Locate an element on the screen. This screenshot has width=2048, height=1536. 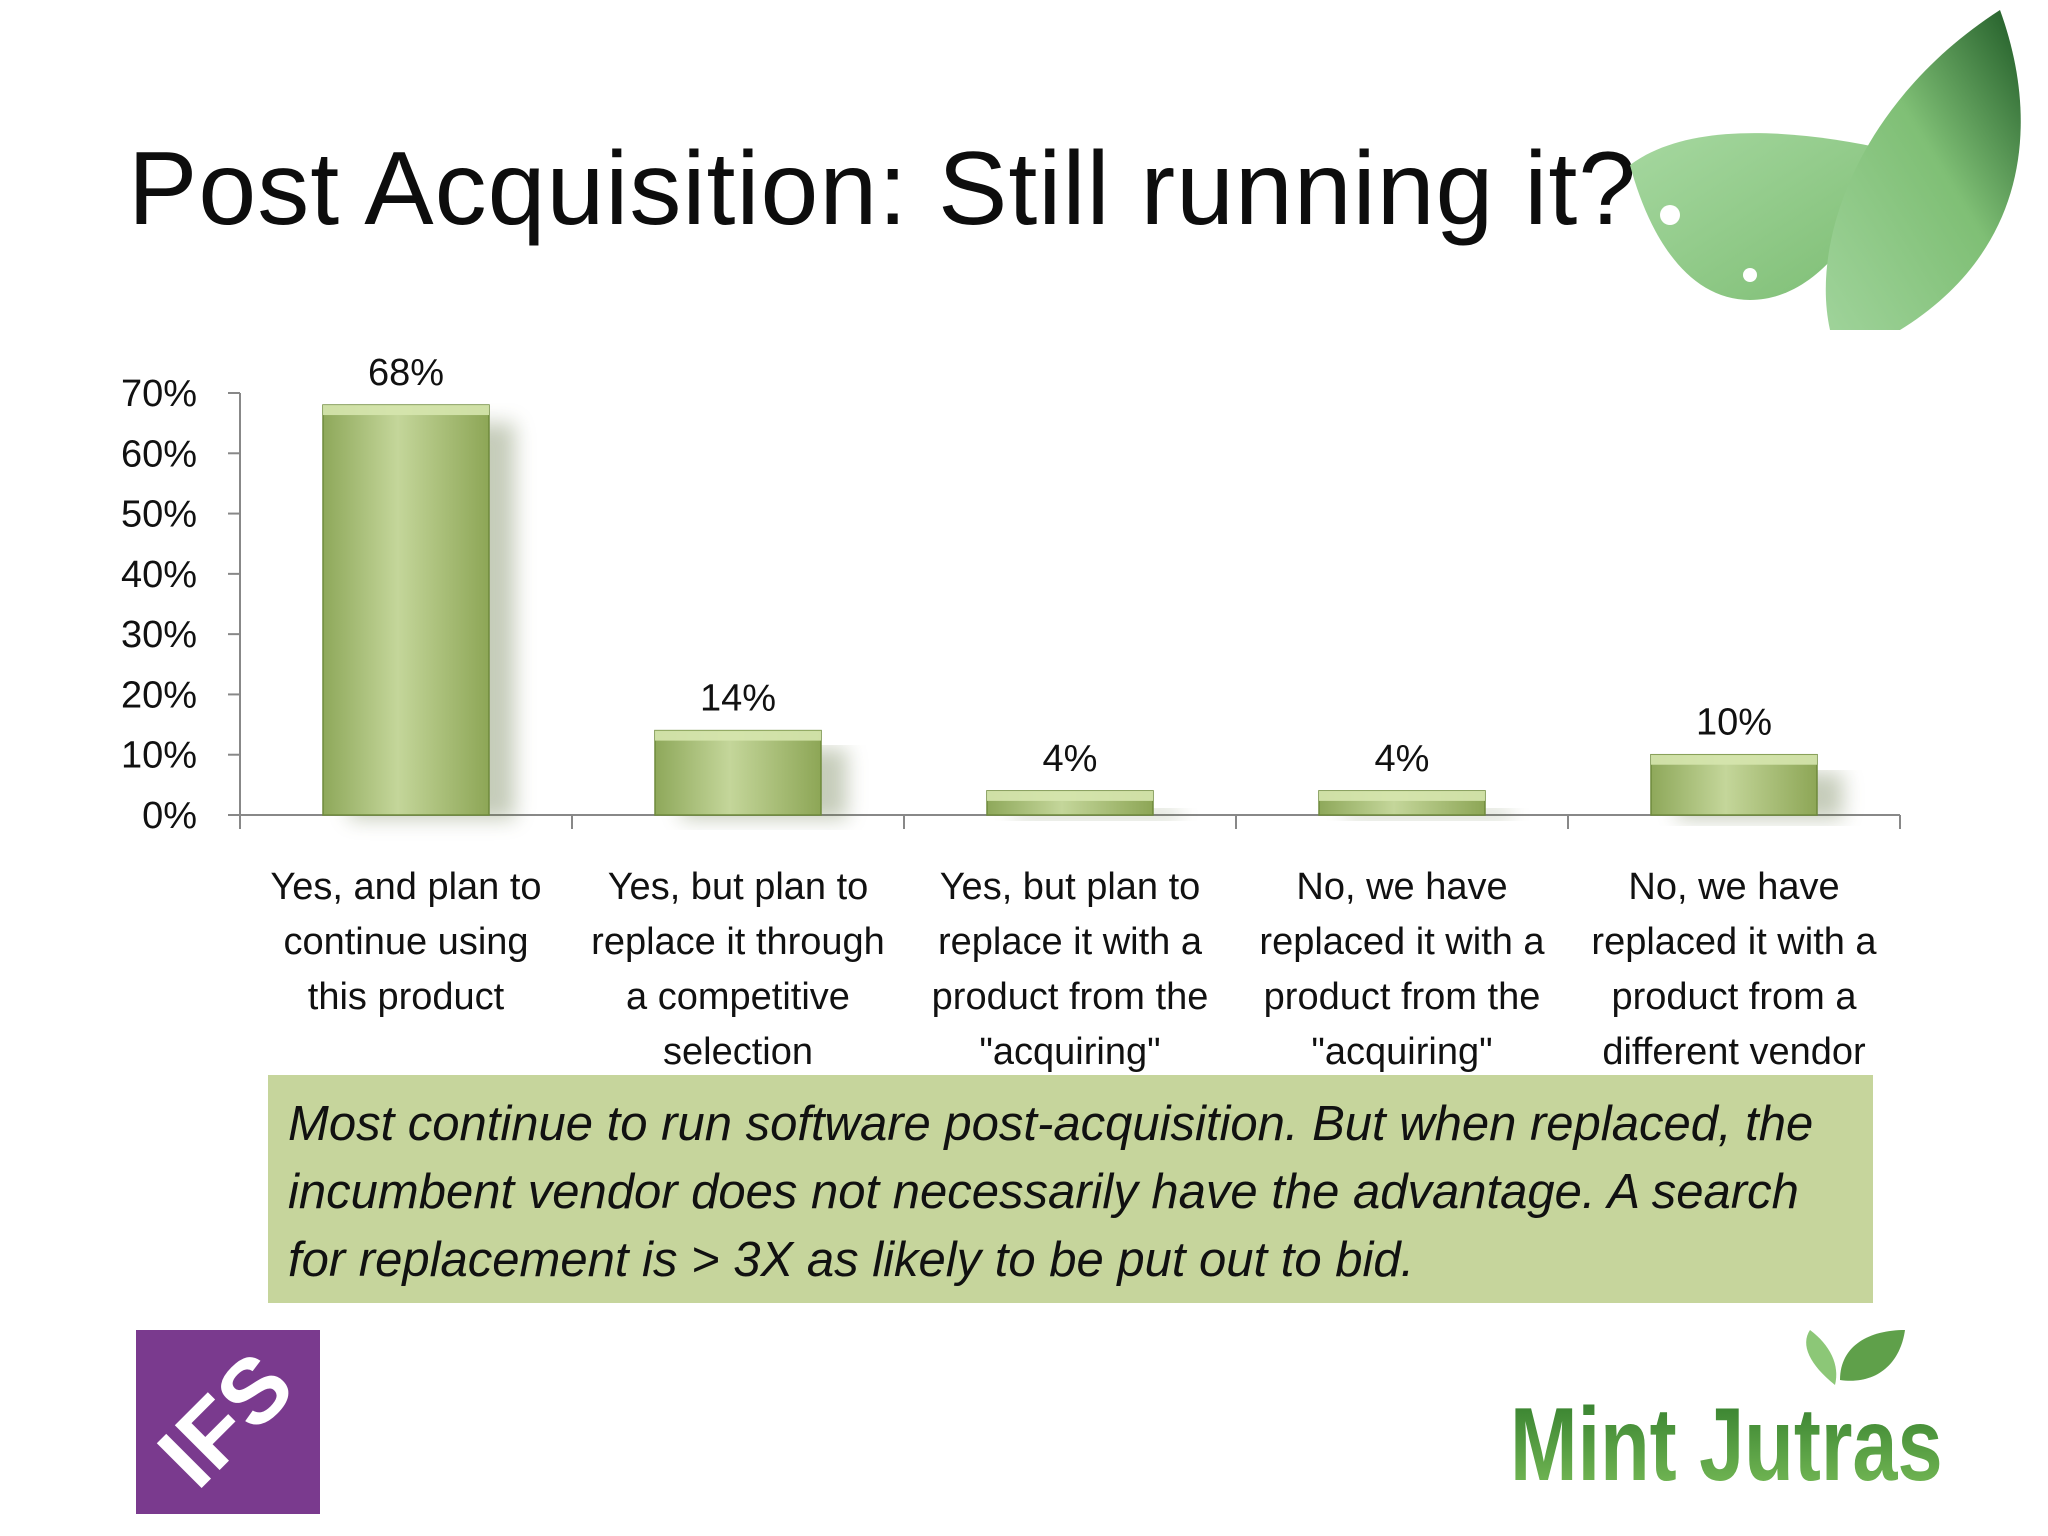
y-tick-label: 60% is located at coordinates (159, 454).